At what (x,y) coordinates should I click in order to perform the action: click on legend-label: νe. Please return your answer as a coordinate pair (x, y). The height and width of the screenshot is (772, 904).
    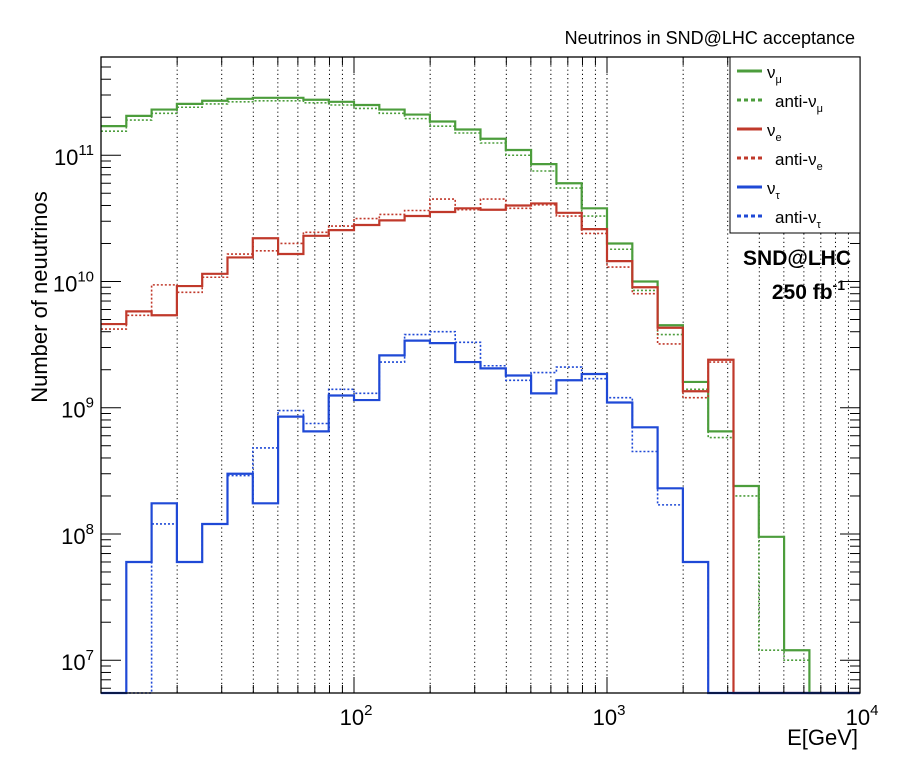
    Looking at the image, I should click on (774, 132).